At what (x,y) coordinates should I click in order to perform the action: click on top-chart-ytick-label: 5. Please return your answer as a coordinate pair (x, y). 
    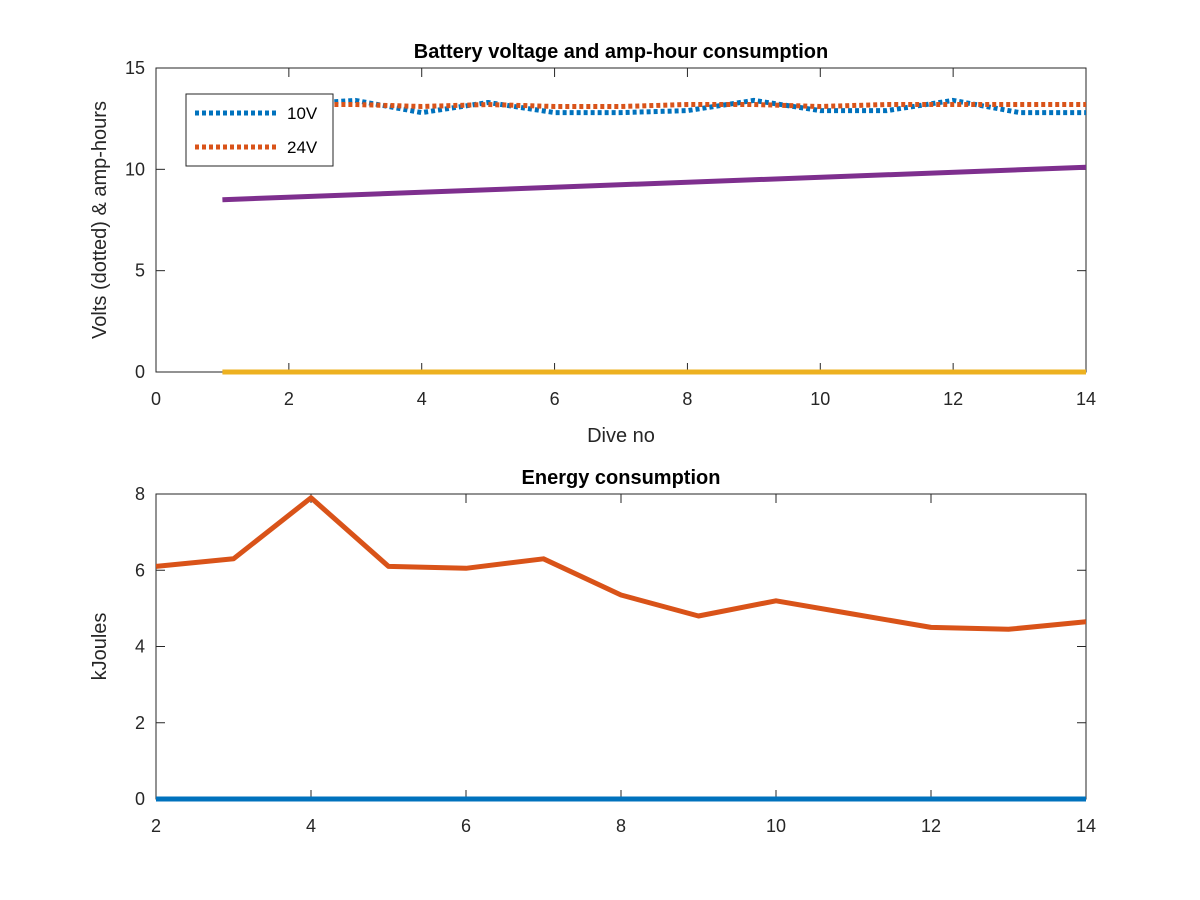
    Looking at the image, I should click on (140, 271).